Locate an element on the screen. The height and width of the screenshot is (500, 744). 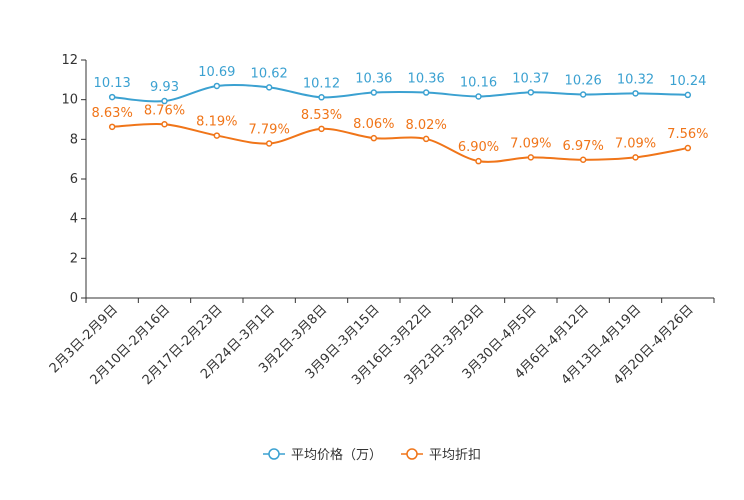
data-label: 8.53% is located at coordinates (321, 115).